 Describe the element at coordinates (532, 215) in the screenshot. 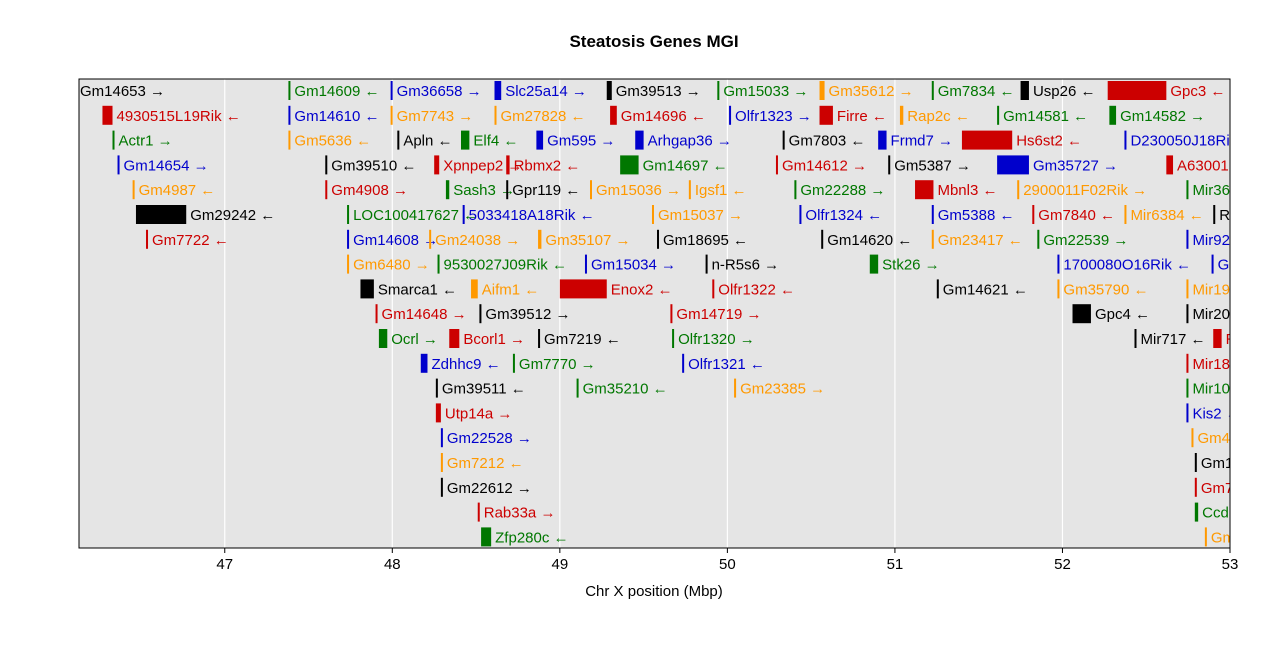

I see `gene-label: 5033418A18Rik ←` at that location.